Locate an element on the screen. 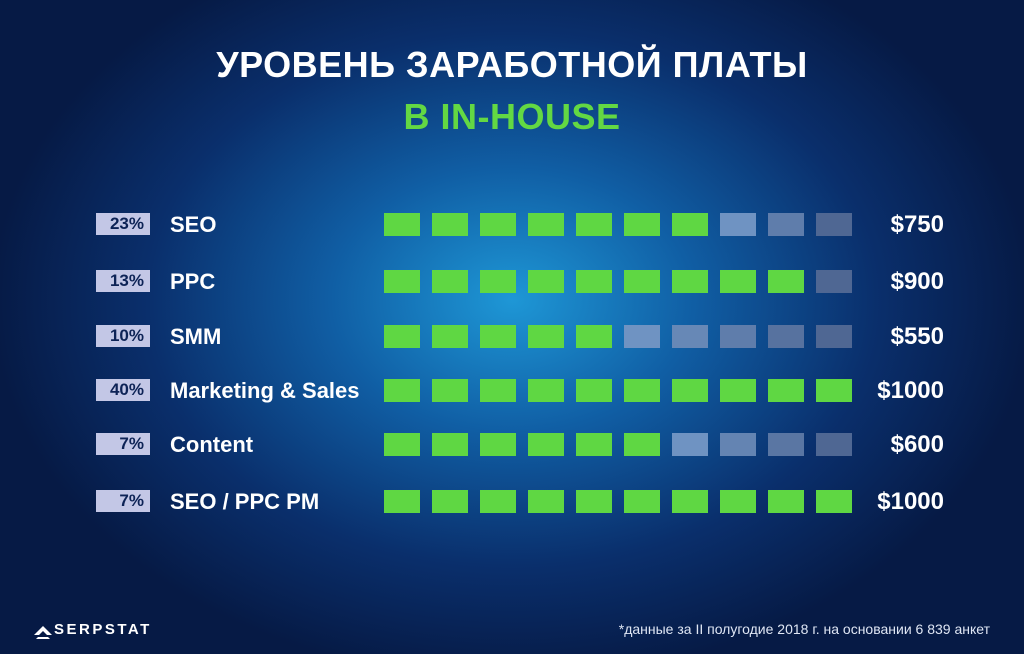 This screenshot has height=654, width=1024. chart-row: 7% Content $600 is located at coordinates (512, 446).